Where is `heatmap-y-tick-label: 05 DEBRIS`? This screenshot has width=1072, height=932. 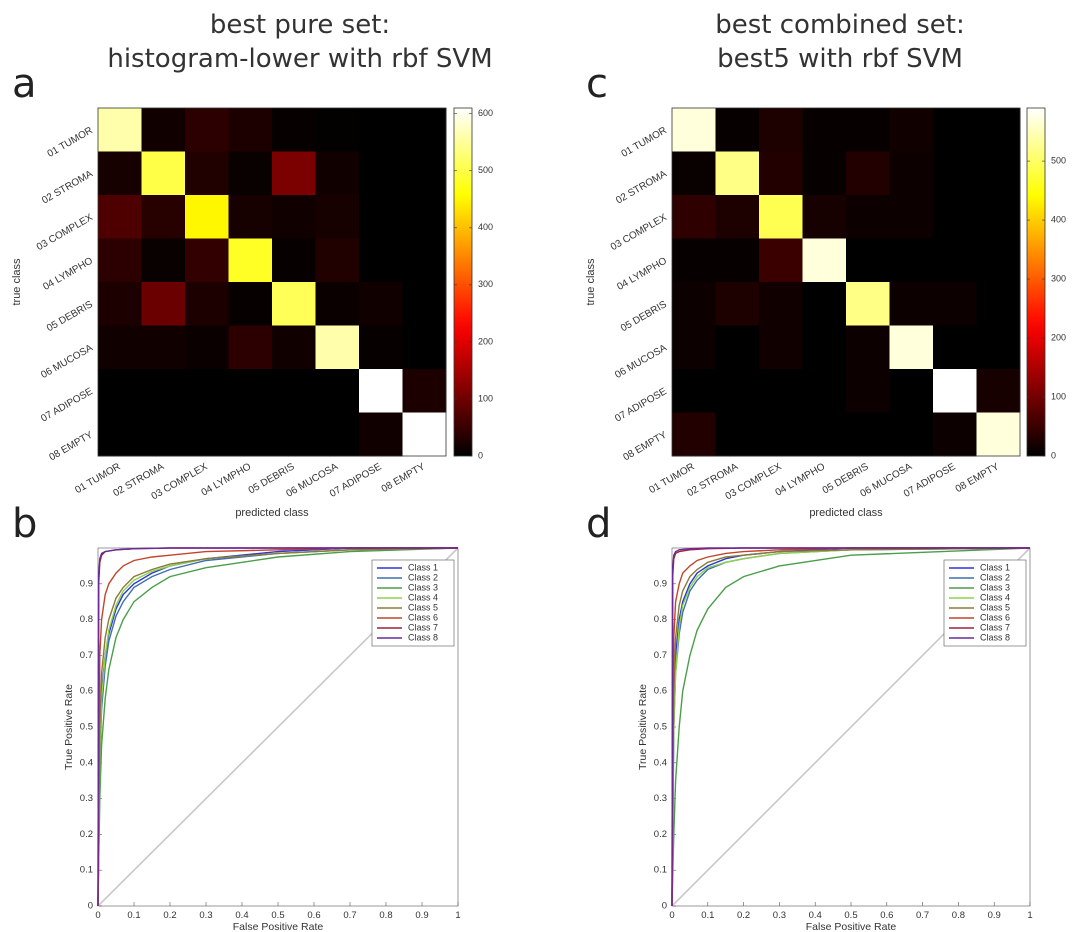 heatmap-y-tick-label: 05 DEBRIS is located at coordinates (644, 316).